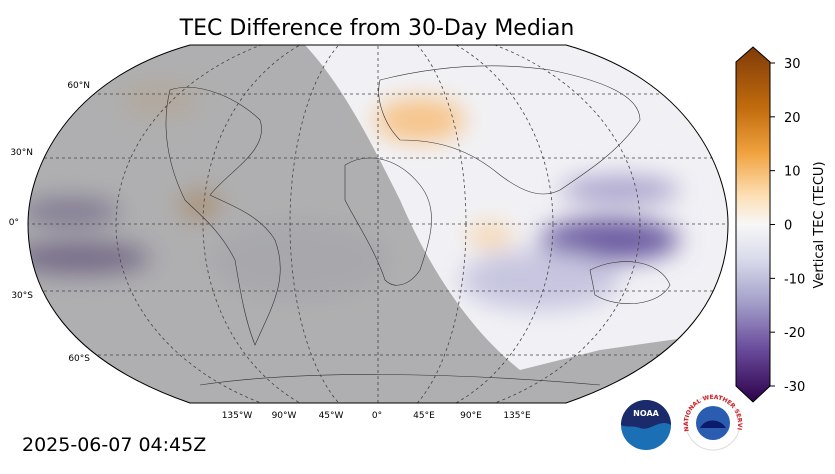  What do you see at coordinates (794, 333) in the screenshot?
I see `colorbar-tick-label: -20` at bounding box center [794, 333].